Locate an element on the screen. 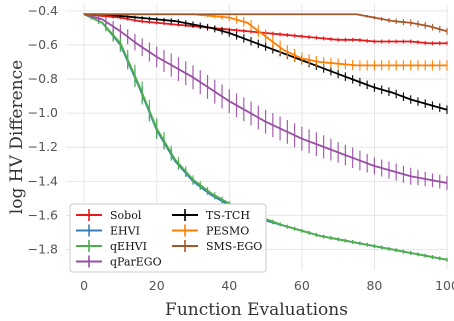  x-tick-label: 0 is located at coordinates (84, 285).